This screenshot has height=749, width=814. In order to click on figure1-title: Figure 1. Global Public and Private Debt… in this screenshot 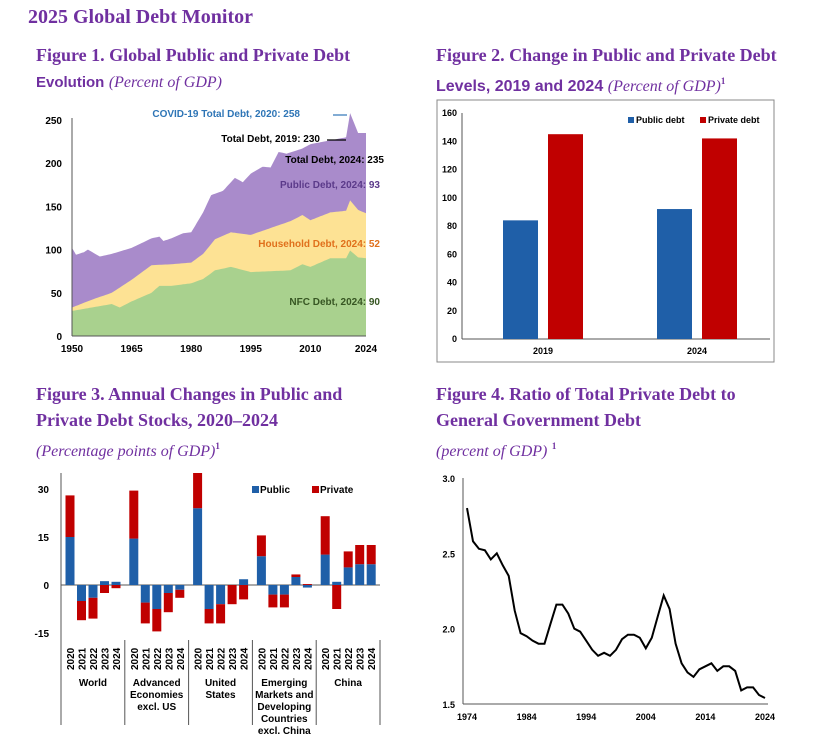, I will do `click(193, 69)`.